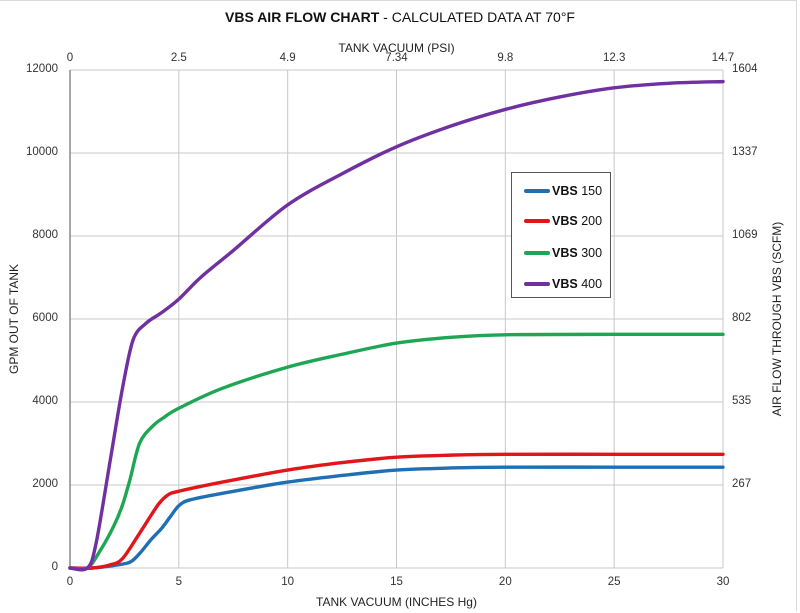 The image size is (800, 613). What do you see at coordinates (723, 582) in the screenshot?
I see `x-tick-label: 30` at bounding box center [723, 582].